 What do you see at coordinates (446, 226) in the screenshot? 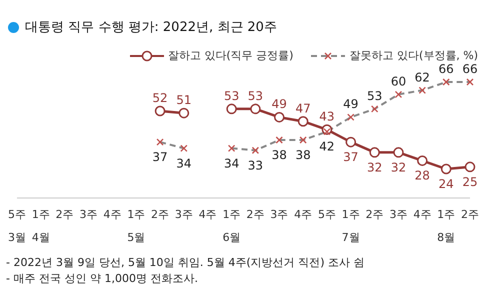
I see `x-tick-label: 1주 8월` at bounding box center [446, 226].